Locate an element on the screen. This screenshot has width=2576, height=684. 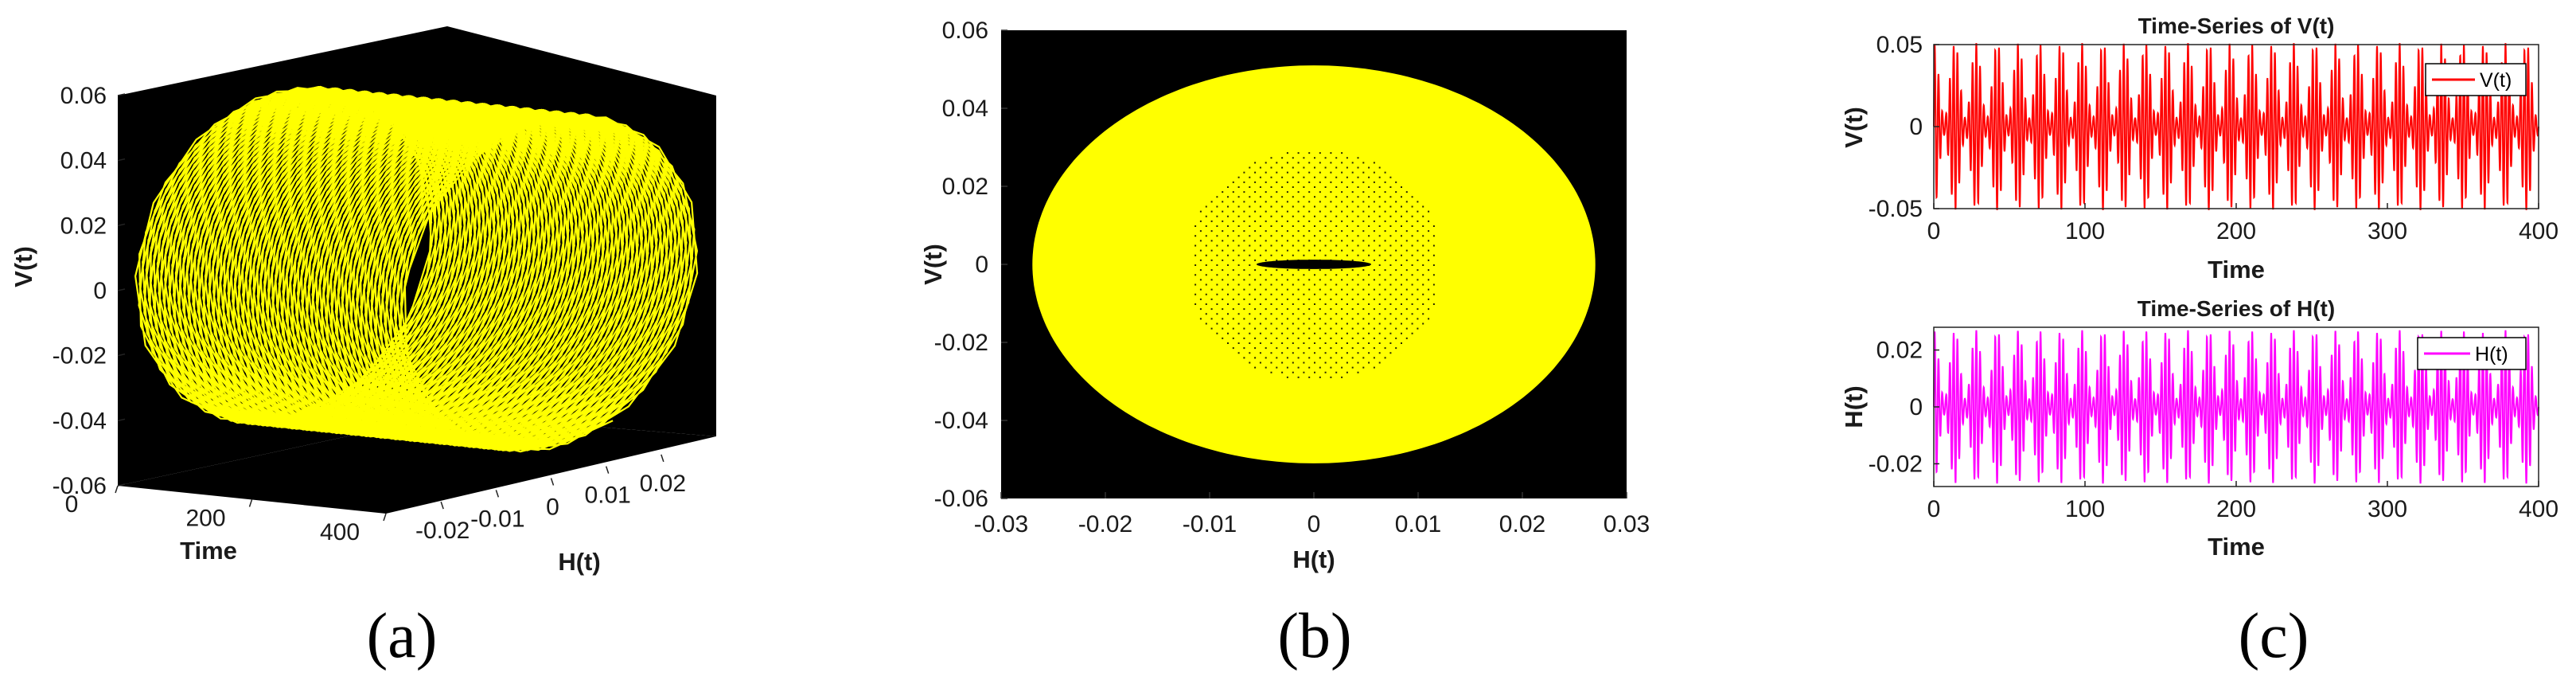
panel-b-y-tick-label: -0.06 is located at coordinates (961, 499).